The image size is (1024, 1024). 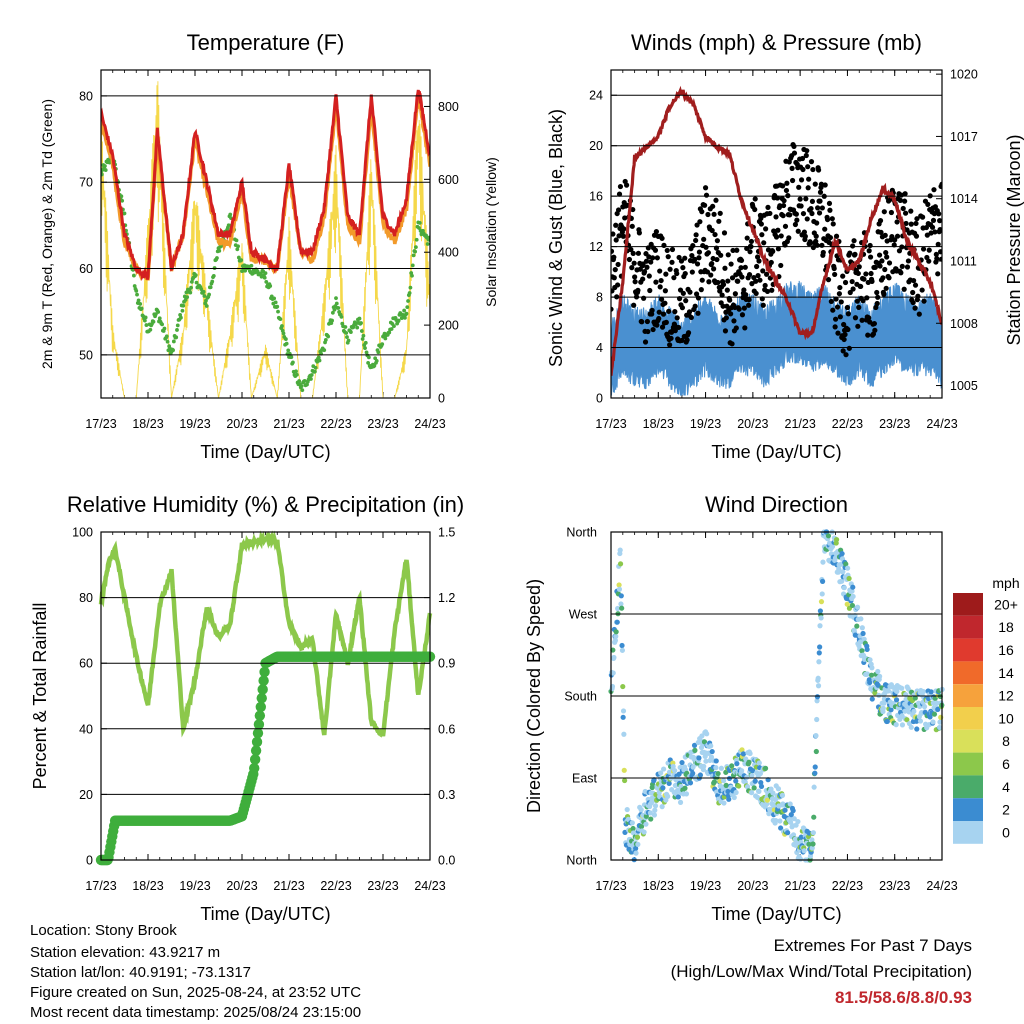 I want to click on y-right-tick-label: 1.5, so click(x=446, y=533).